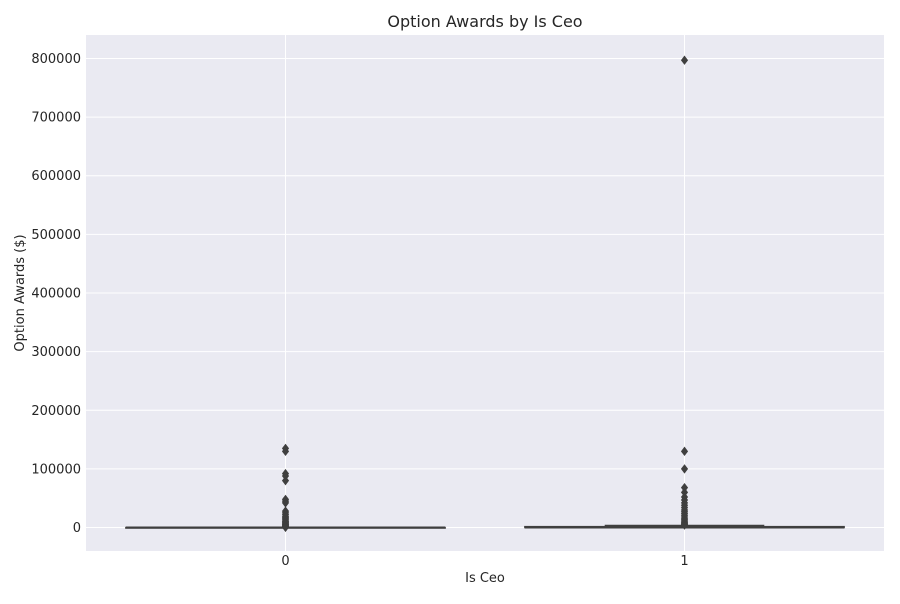 This screenshot has width=900, height=604. Describe the element at coordinates (56, 352) in the screenshot. I see `y-tick-label: 300000` at that location.